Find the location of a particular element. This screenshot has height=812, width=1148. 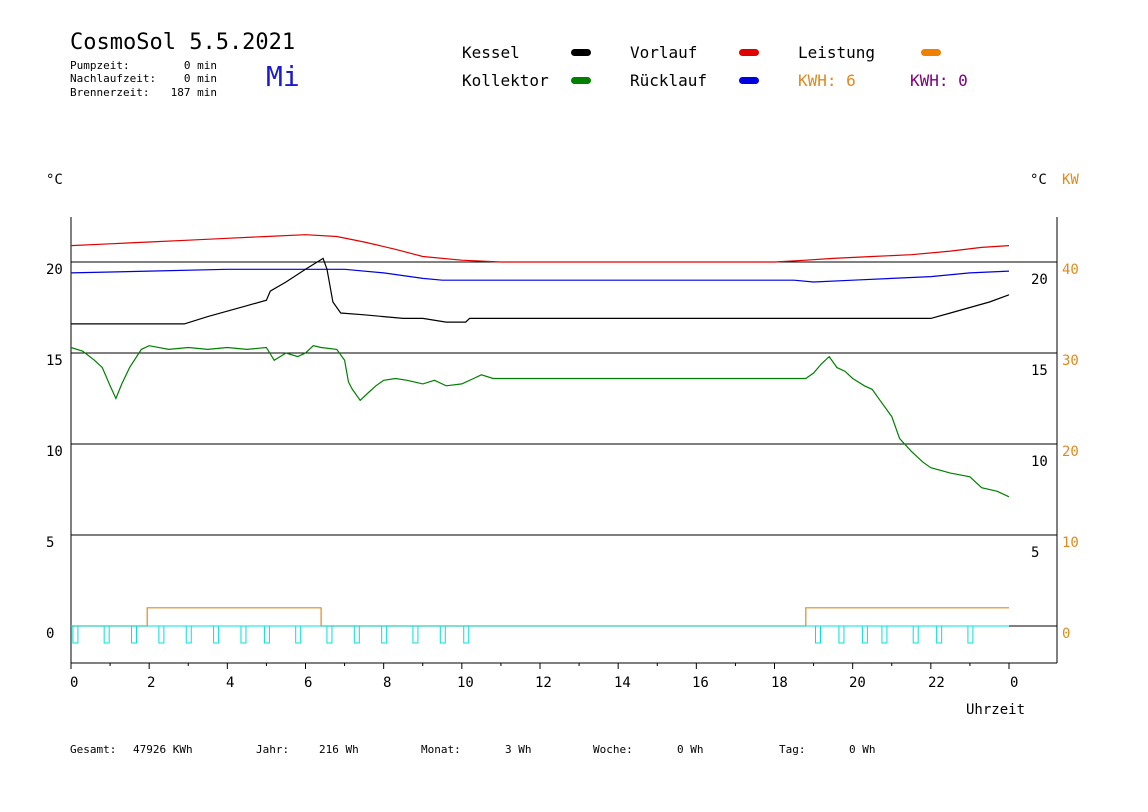

series-line-kessel is located at coordinates (540, 291).